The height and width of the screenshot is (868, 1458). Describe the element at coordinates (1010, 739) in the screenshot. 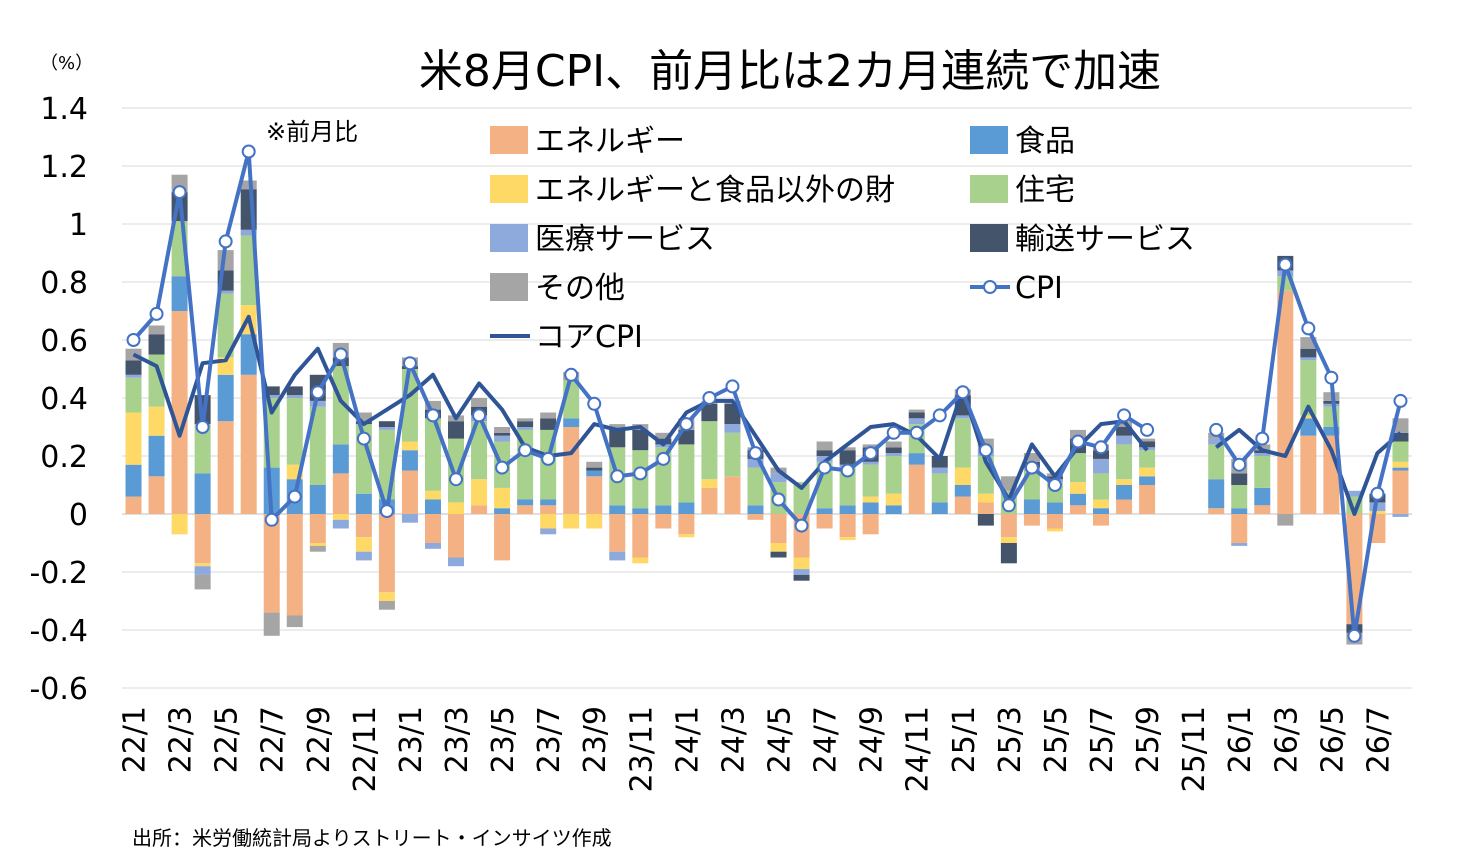

I see `x-tick-label: 25/3` at that location.